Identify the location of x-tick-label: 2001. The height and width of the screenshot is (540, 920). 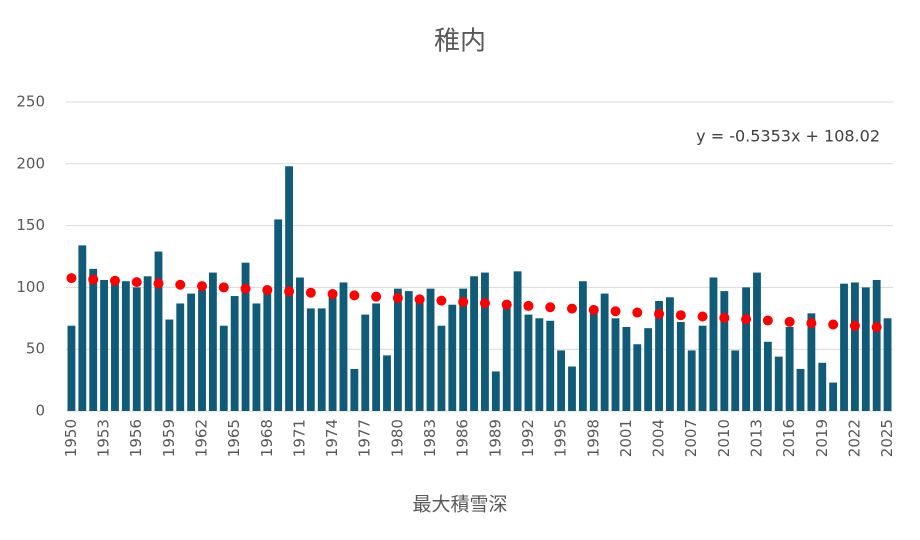
(626, 438).